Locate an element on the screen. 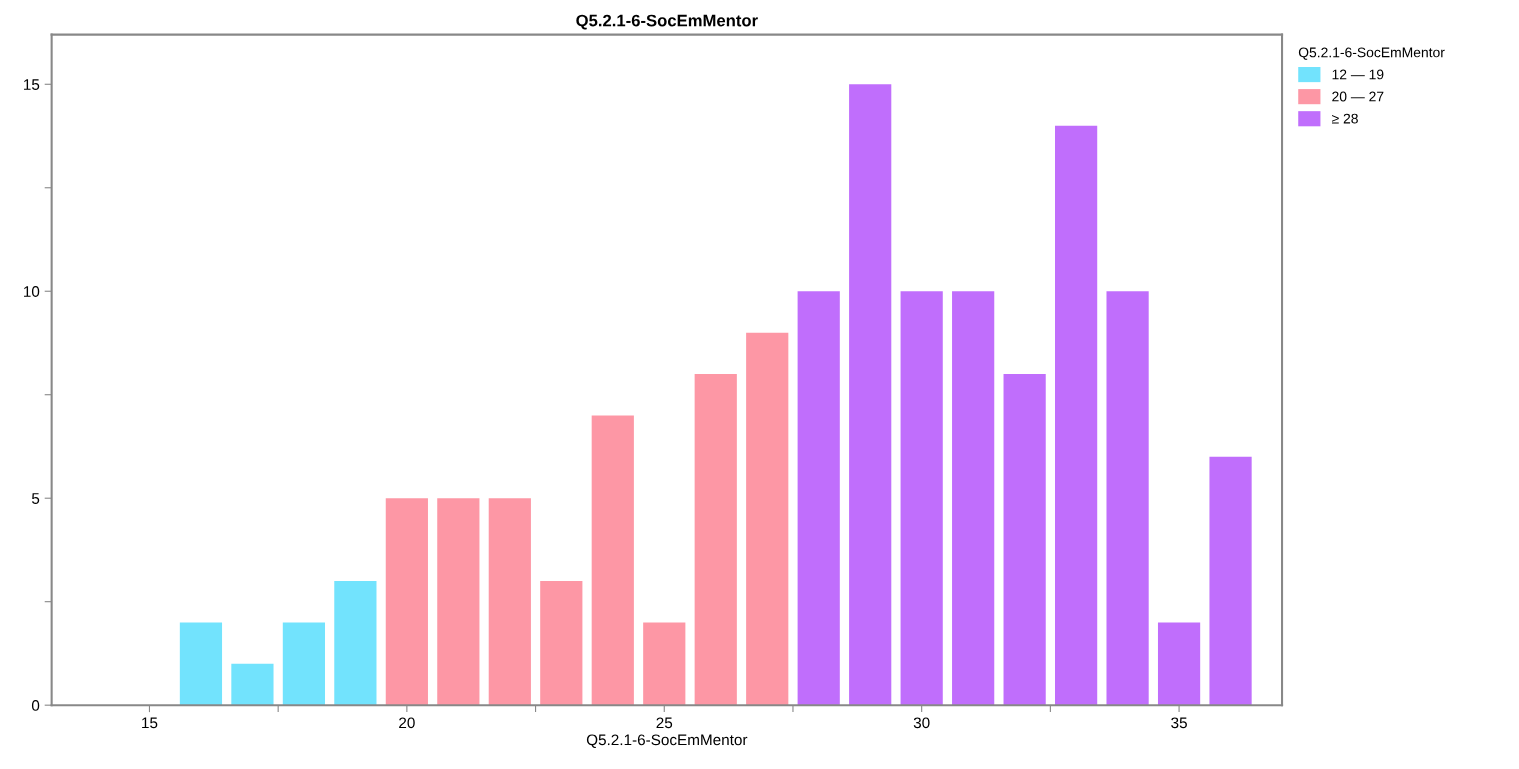 This screenshot has width=1519, height=769. x-tick-label: 15 is located at coordinates (150, 723).